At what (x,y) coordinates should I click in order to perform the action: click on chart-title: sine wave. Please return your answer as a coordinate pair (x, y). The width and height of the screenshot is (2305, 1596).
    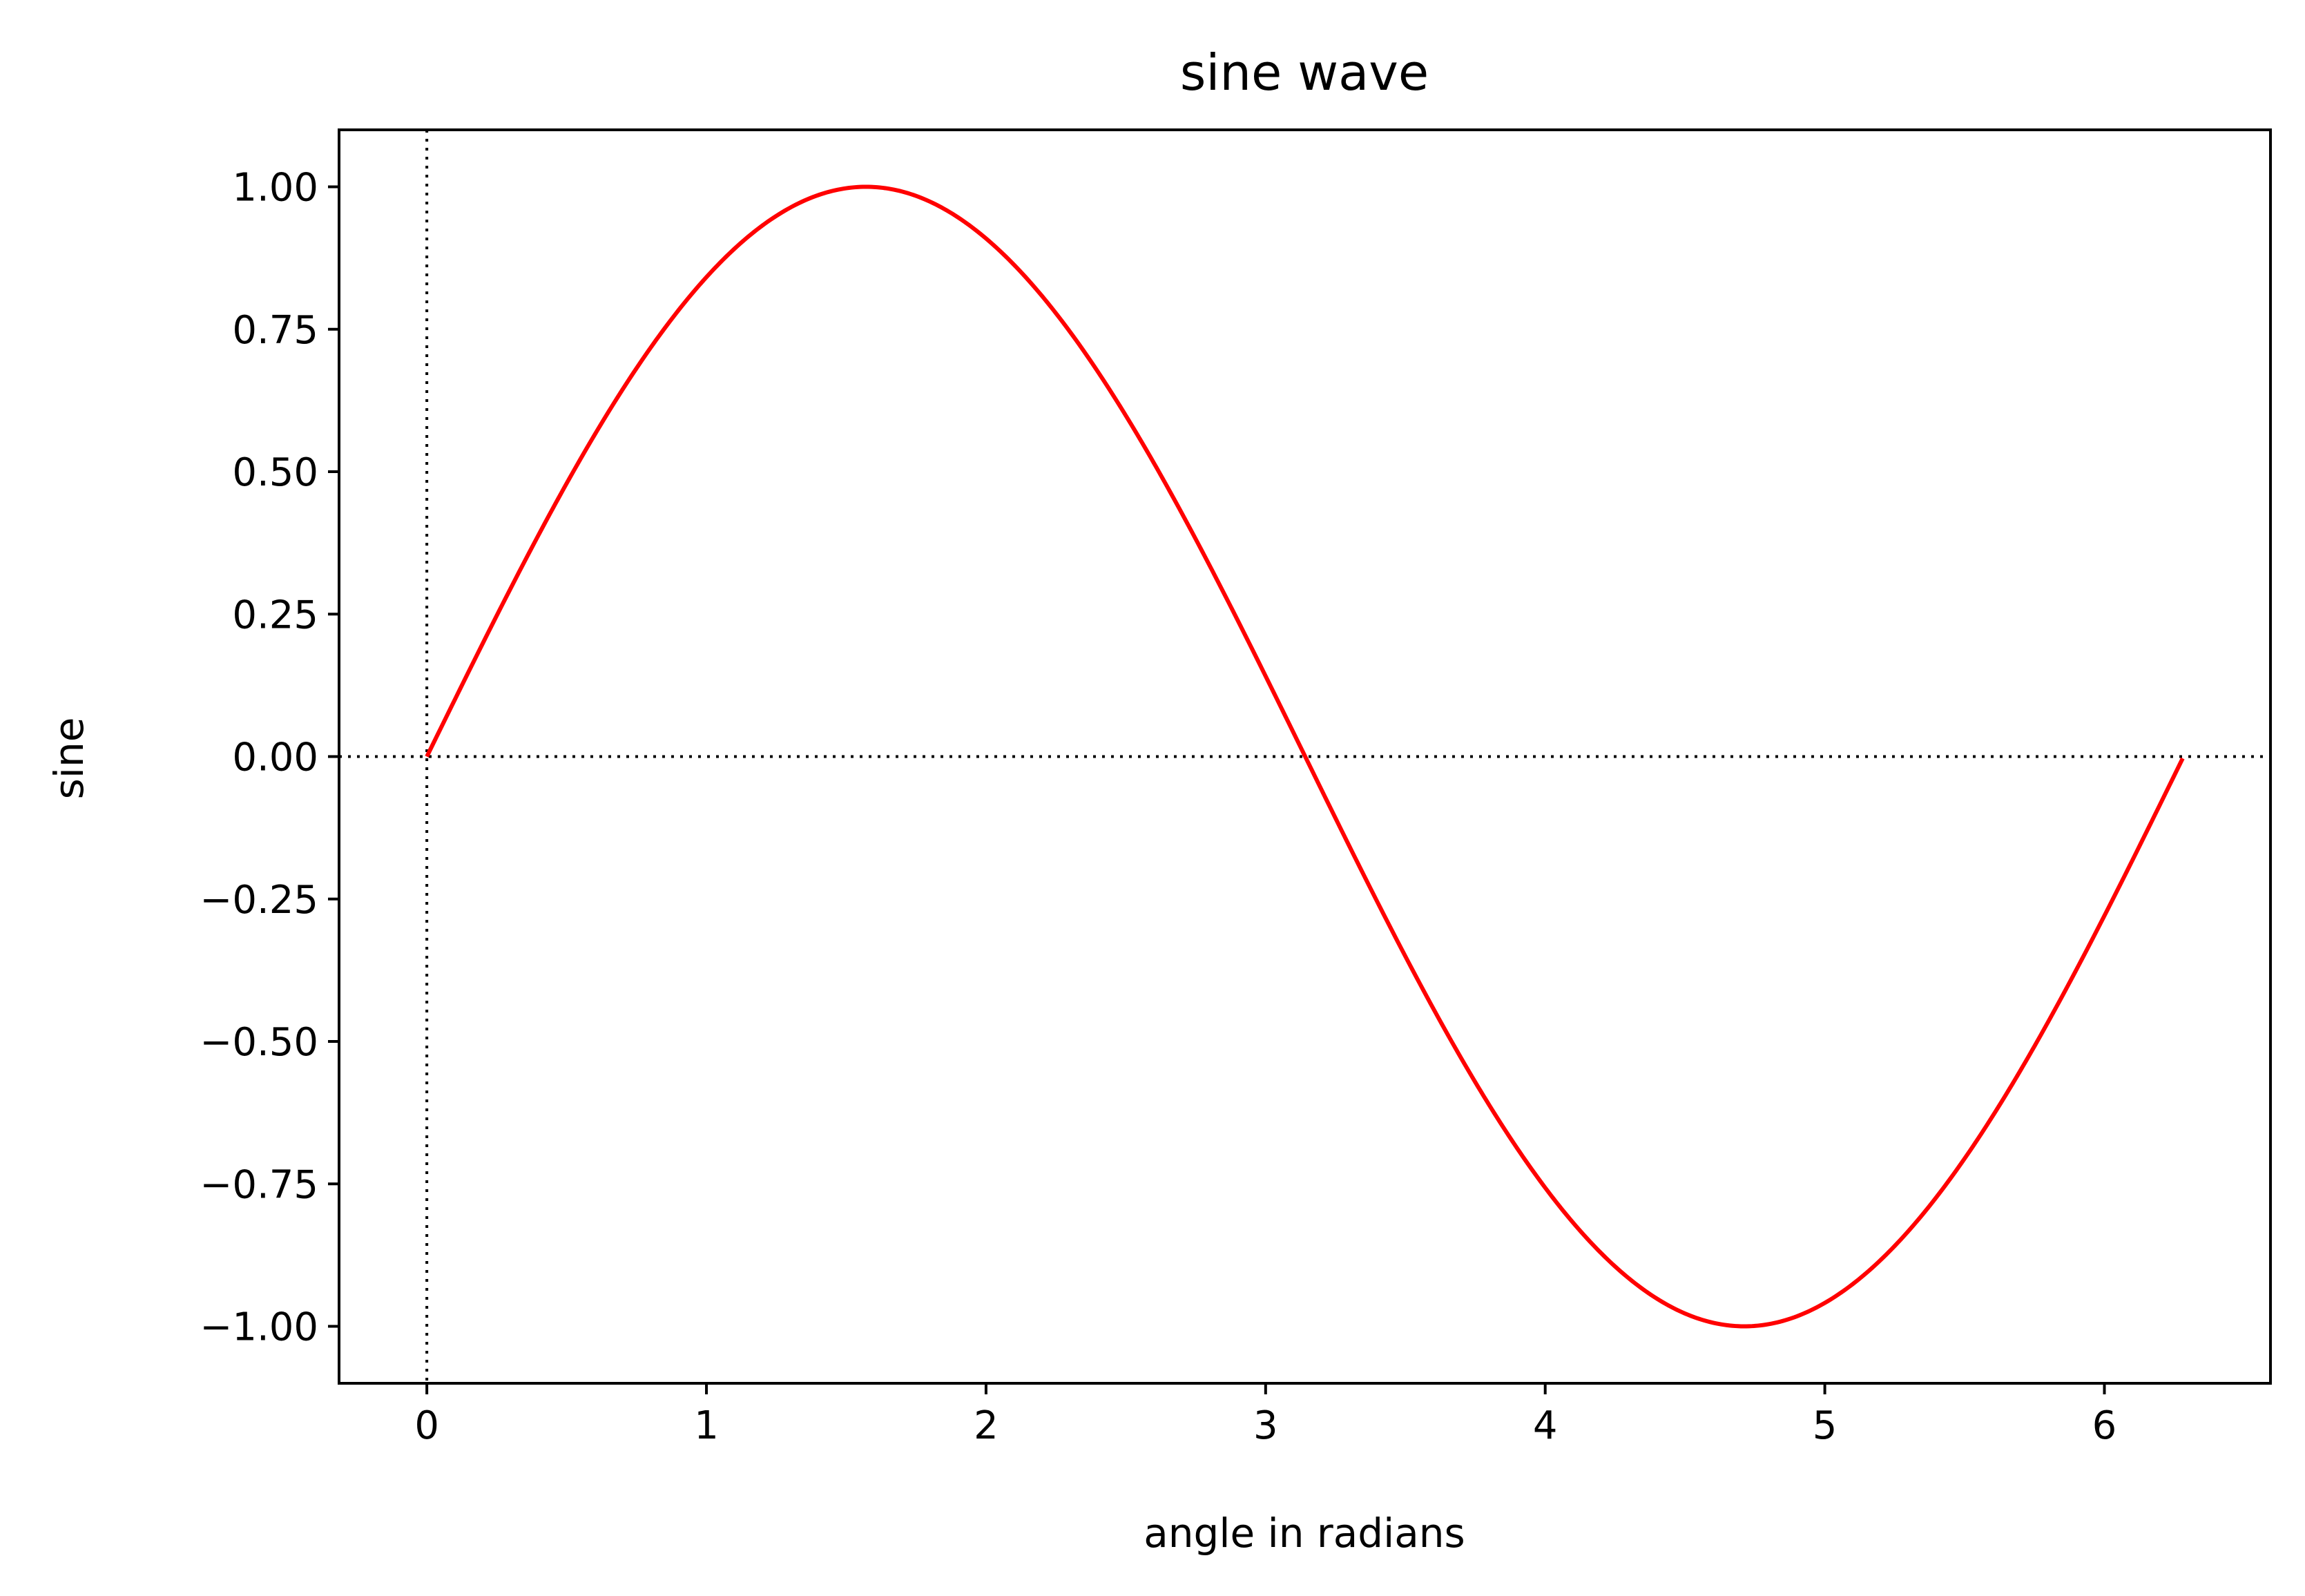
    Looking at the image, I should click on (1304, 73).